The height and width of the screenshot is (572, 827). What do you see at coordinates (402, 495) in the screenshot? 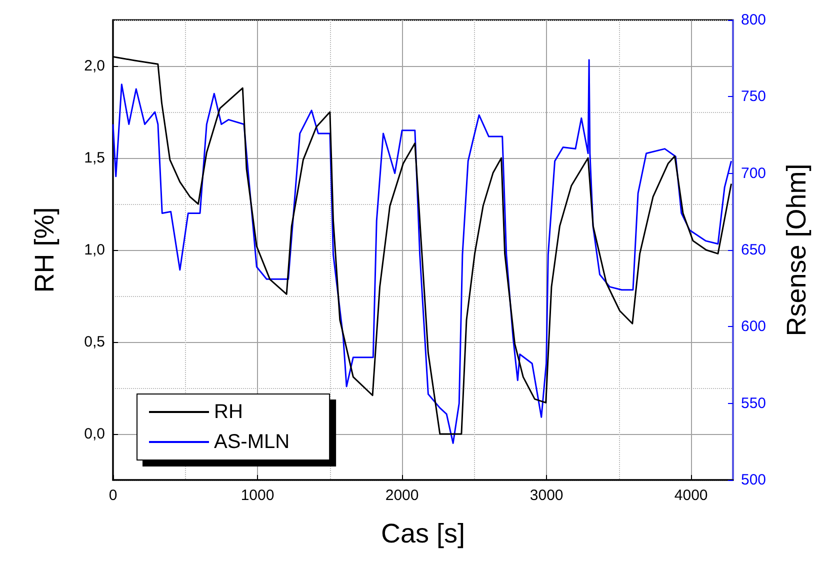
I see `x-tick-label: 2000` at bounding box center [402, 495].